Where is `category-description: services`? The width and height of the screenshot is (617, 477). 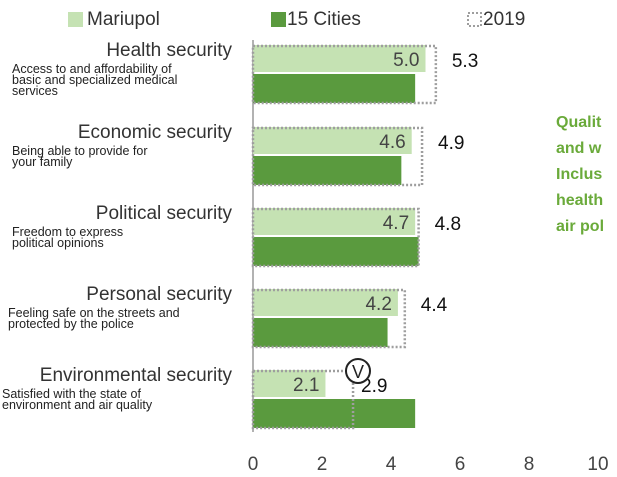 category-description: services is located at coordinates (35, 91).